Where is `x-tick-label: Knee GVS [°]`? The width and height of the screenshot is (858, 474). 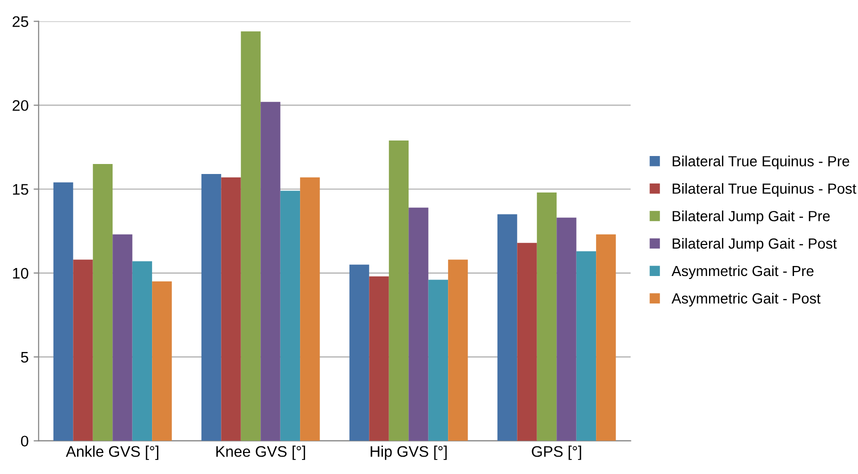 x-tick-label: Knee GVS [°] is located at coordinates (261, 453).